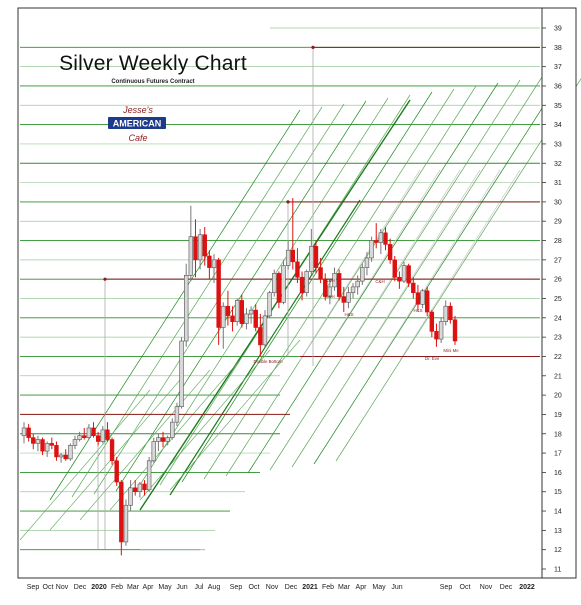 The height and width of the screenshot is (605, 581). I want to click on y-tick-label: 25, so click(558, 299).